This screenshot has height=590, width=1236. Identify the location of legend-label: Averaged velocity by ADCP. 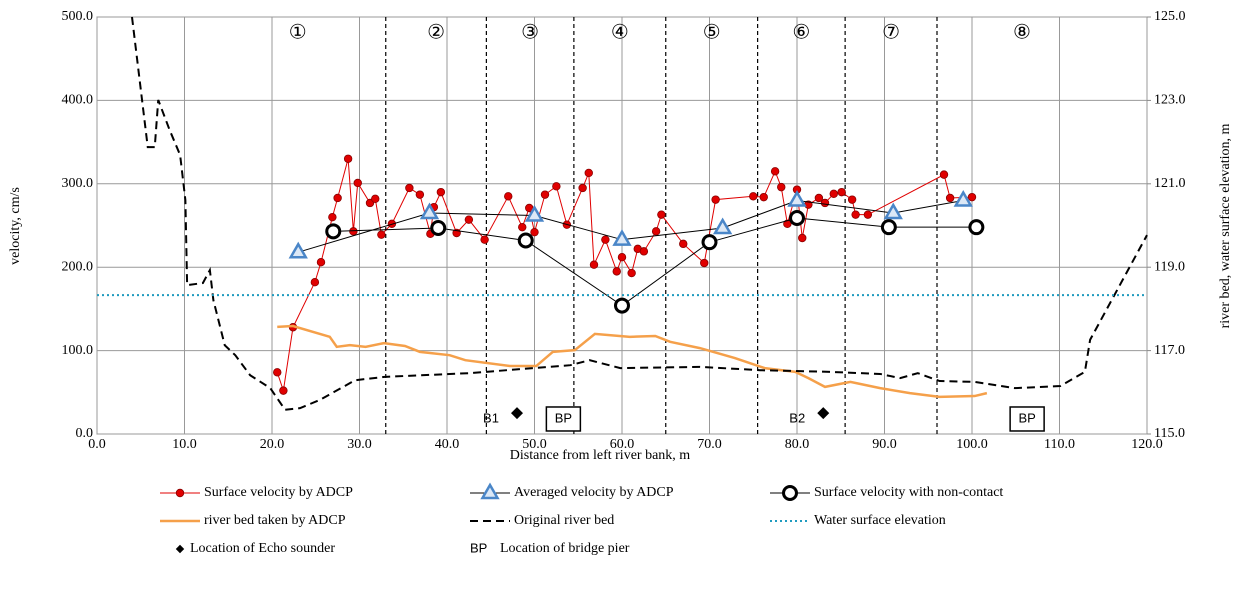
(594, 492).